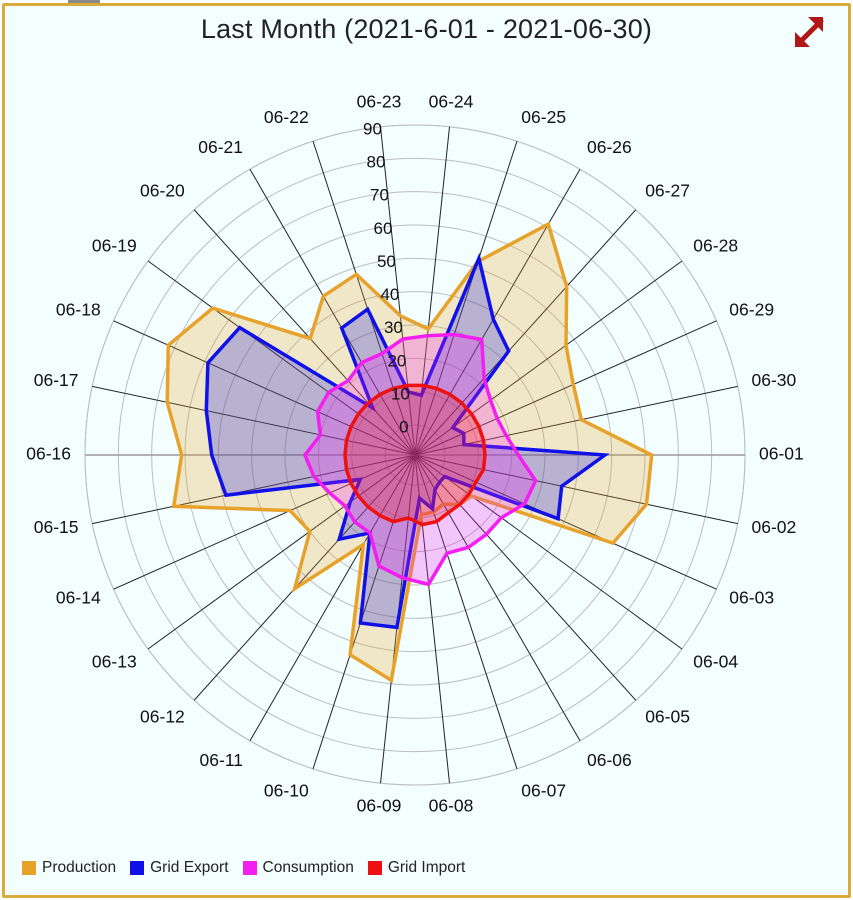  What do you see at coordinates (383, 228) in the screenshot?
I see `radial-tick-label: 60` at bounding box center [383, 228].